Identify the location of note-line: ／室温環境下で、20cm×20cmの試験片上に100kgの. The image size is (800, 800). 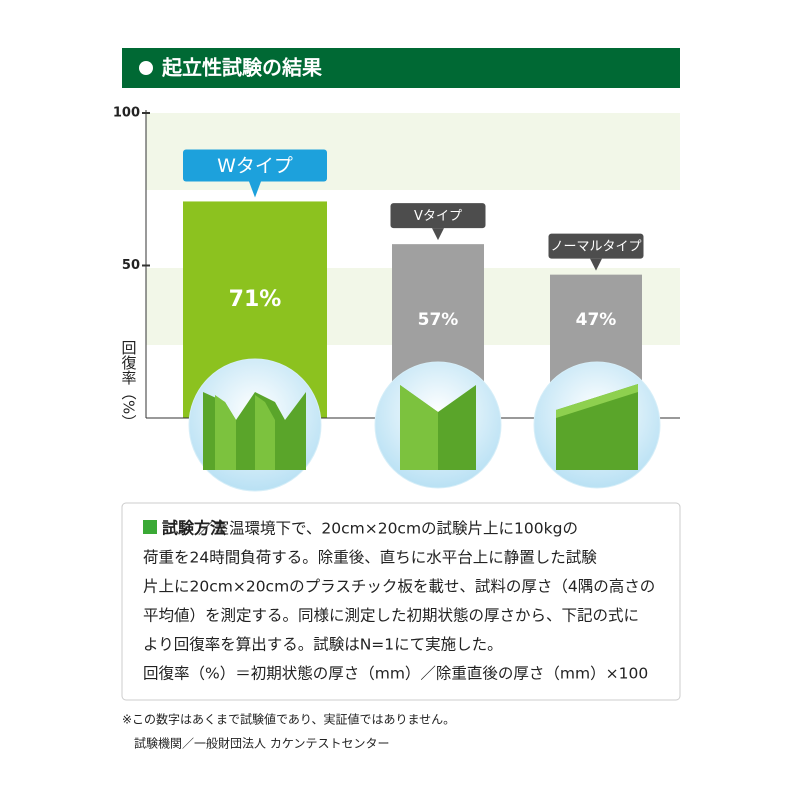
(388, 529).